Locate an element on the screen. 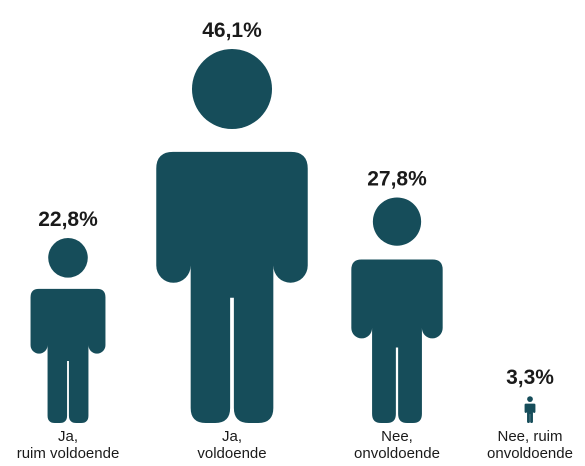 The width and height of the screenshot is (585, 466). value-label-4: 3,3% is located at coordinates (530, 377).